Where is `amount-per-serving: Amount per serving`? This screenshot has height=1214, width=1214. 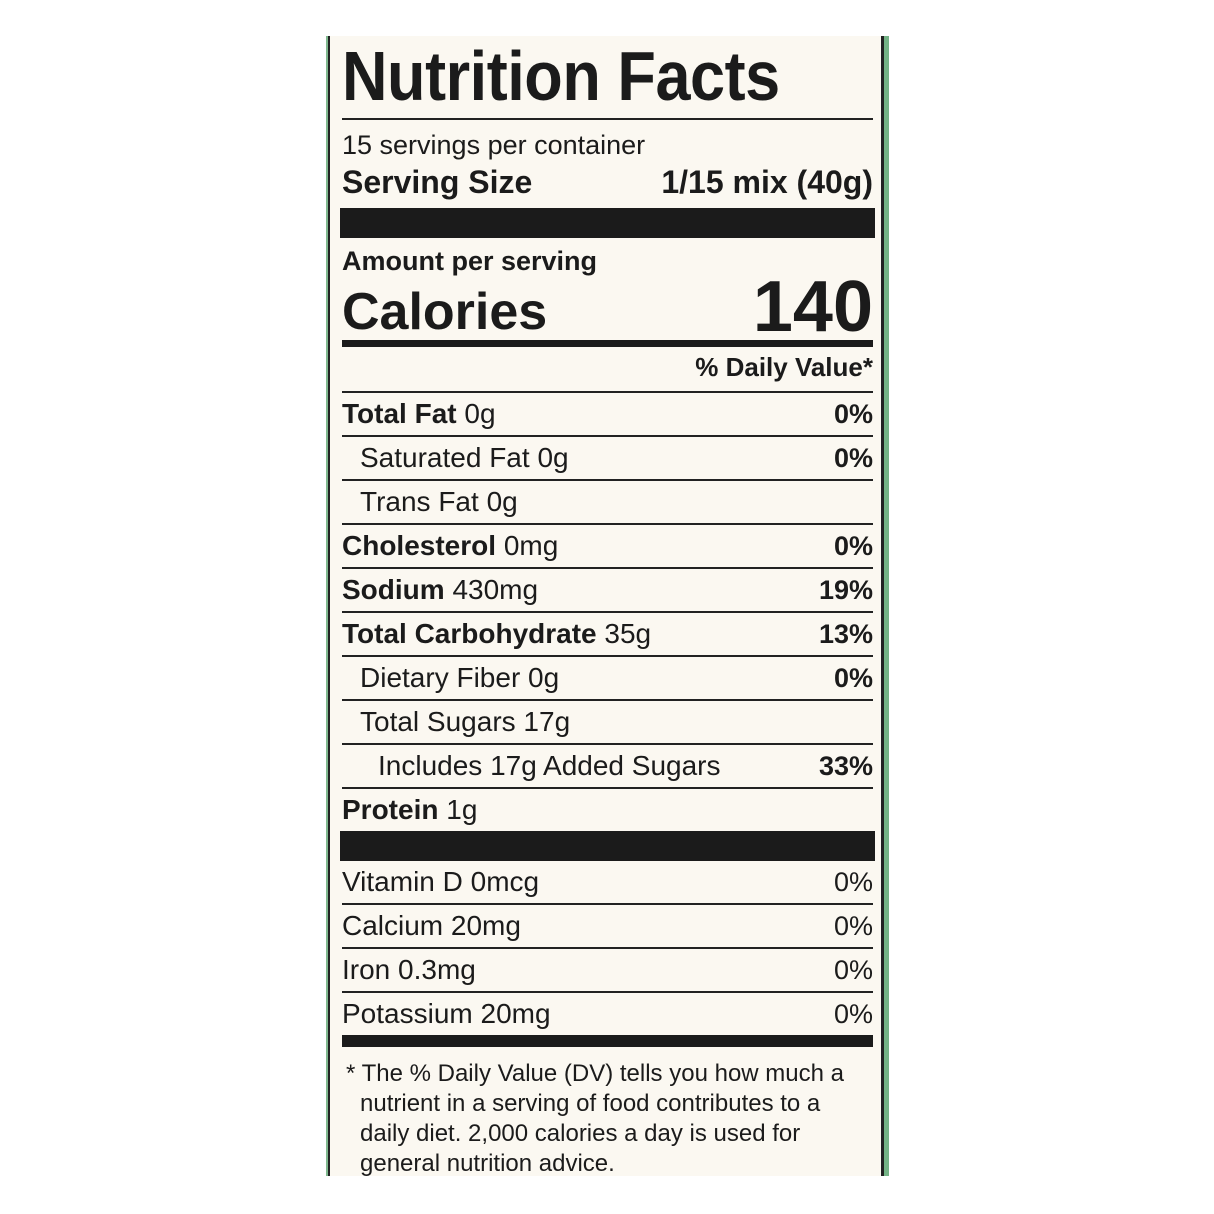 amount-per-serving: Amount per serving is located at coordinates (470, 261).